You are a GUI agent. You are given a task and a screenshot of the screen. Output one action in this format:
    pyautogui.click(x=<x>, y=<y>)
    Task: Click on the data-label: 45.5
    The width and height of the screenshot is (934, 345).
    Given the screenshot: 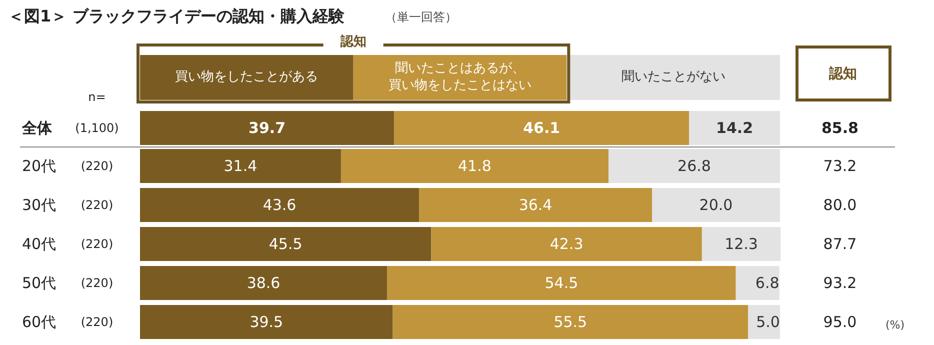 What is the action you would take?
    pyautogui.click(x=285, y=244)
    